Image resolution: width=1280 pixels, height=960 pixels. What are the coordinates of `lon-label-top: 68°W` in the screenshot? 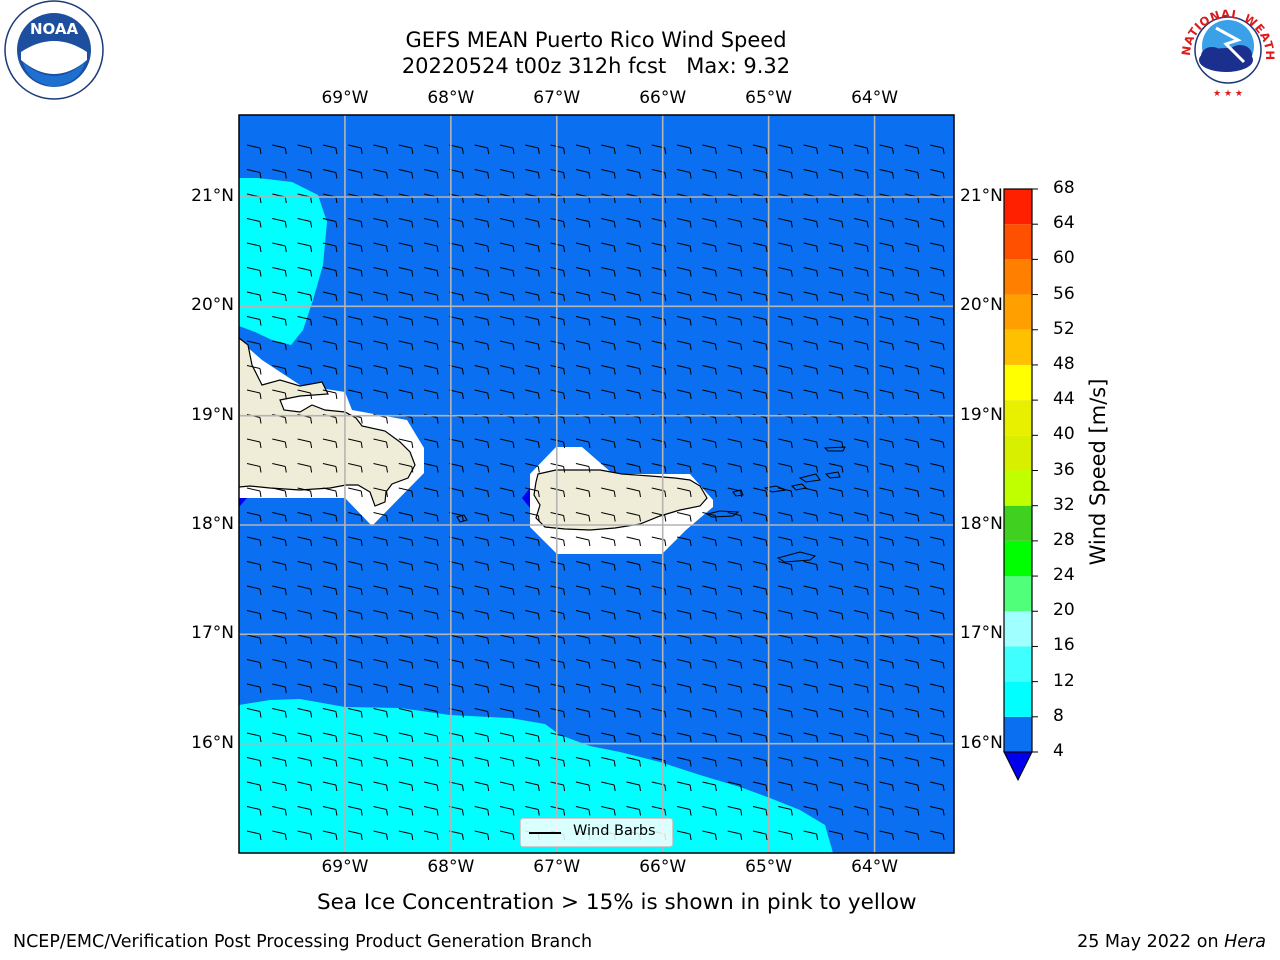 It's located at (451, 98).